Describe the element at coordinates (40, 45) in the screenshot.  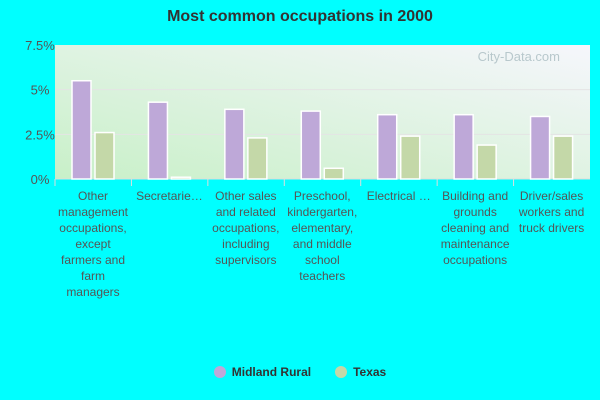
I see `y-tick-label: 7.5%` at that location.